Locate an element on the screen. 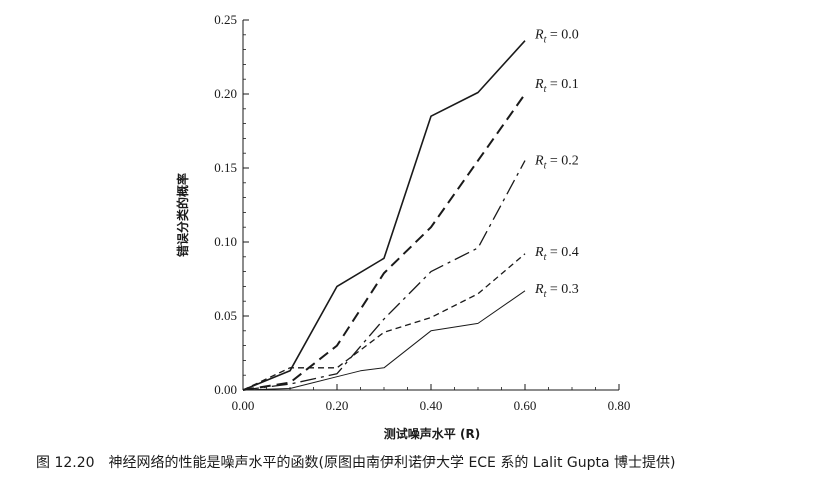 The image size is (831, 482). y-tick-label: 0.10 is located at coordinates (225, 241).